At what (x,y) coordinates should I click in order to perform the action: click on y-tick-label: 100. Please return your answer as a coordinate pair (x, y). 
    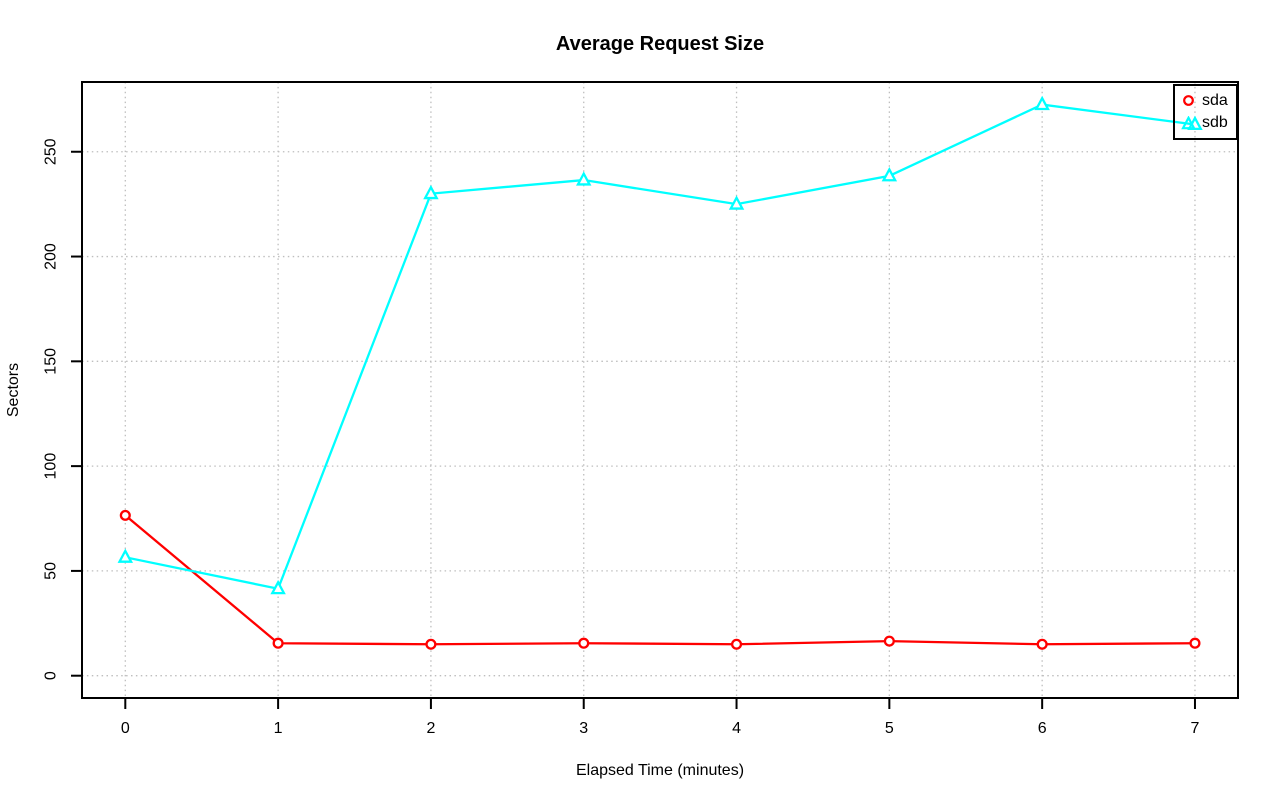
    Looking at the image, I should click on (51, 466).